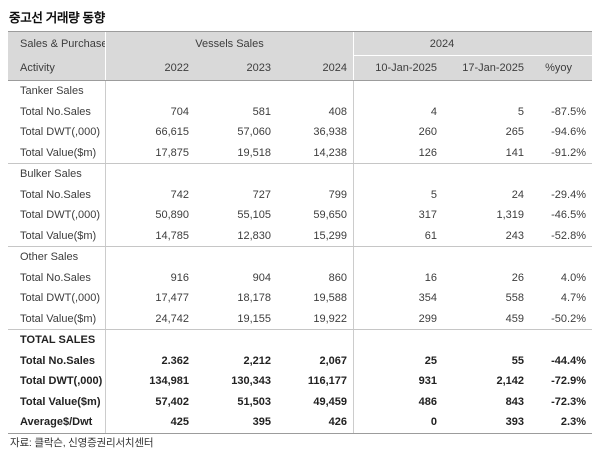 The height and width of the screenshot is (464, 600). What do you see at coordinates (315, 132) in the screenshot?
I see `value-cell: 36,938` at bounding box center [315, 132].